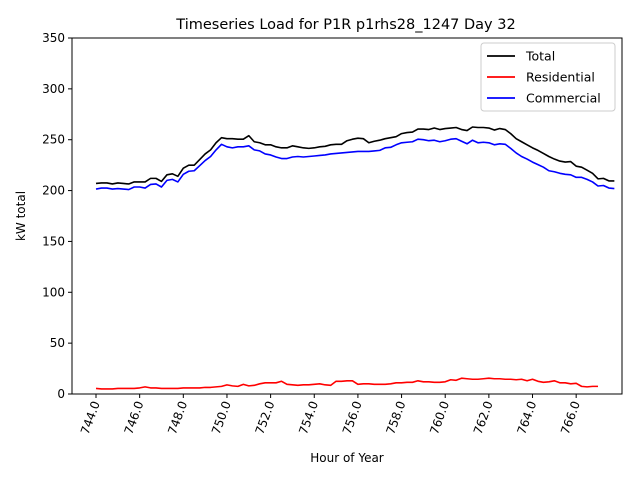 The height and width of the screenshot is (480, 640). I want to click on legend-label-total: Total, so click(540, 56).